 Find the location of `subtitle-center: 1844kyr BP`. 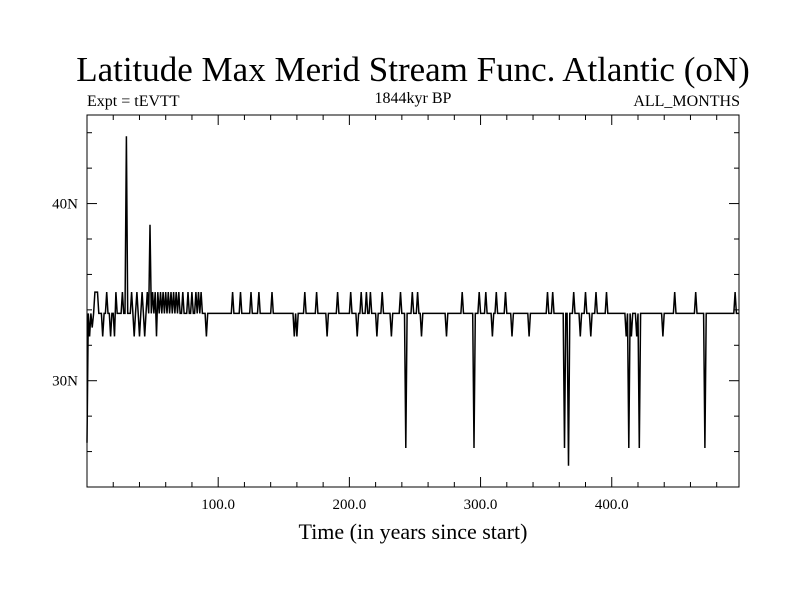

subtitle-center: 1844kyr BP is located at coordinates (413, 98).